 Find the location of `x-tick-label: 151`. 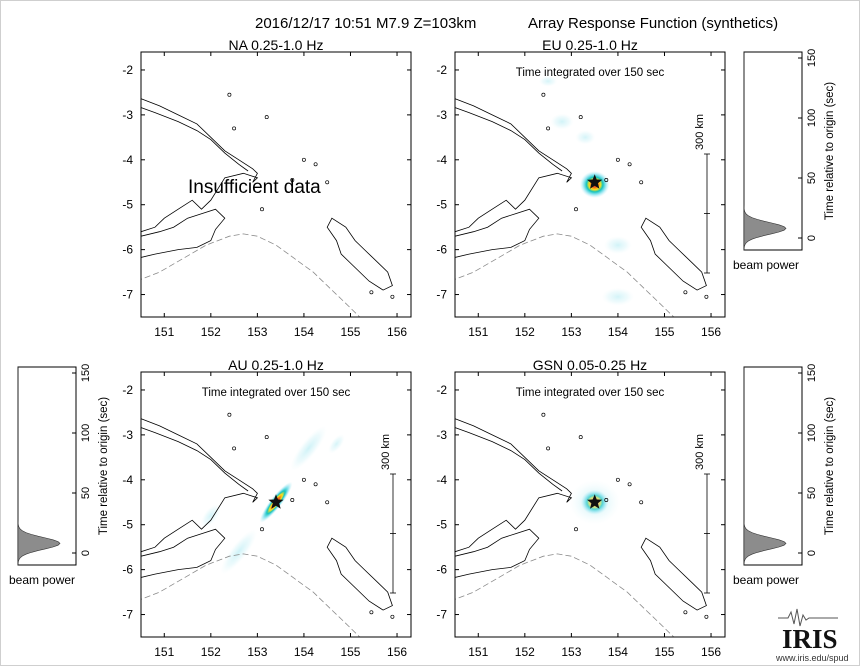

x-tick-label: 151 is located at coordinates (478, 332).